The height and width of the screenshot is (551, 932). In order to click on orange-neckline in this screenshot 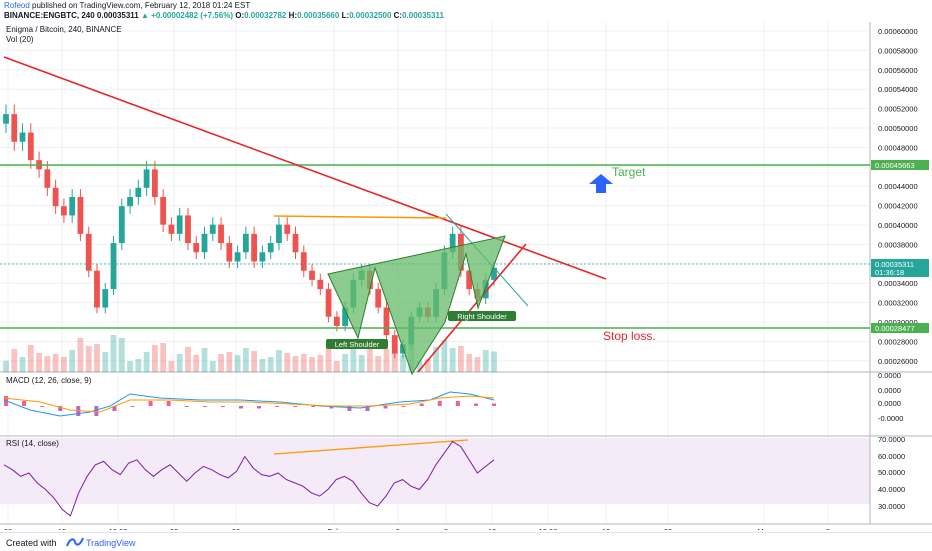, I will do `click(360, 217)`.